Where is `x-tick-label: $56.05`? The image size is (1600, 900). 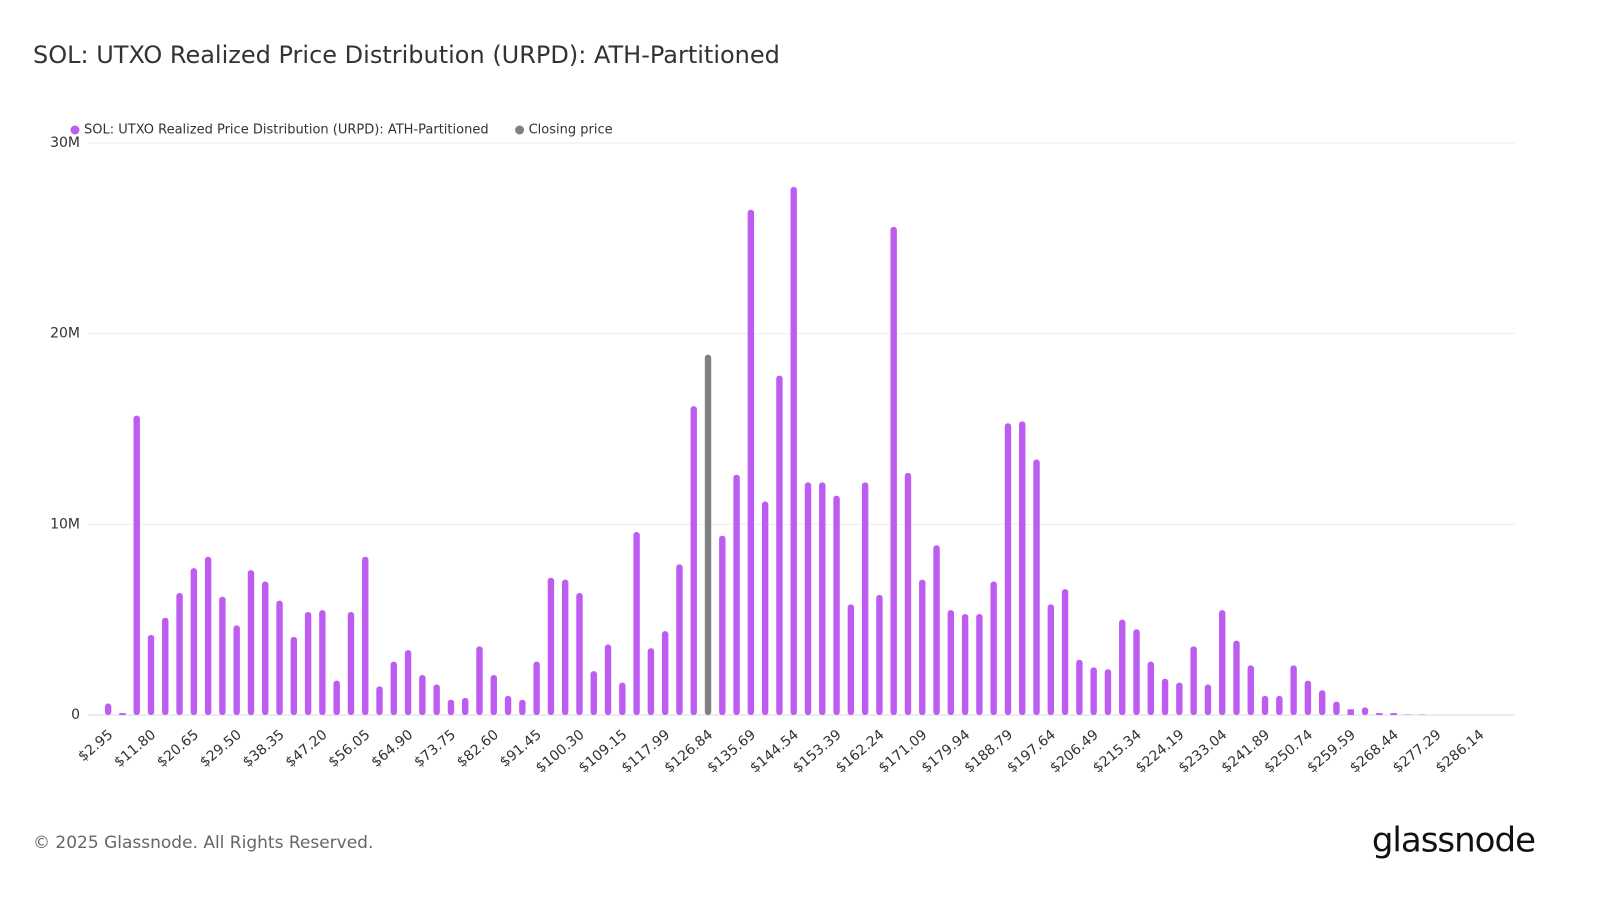 x-tick-label: $56.05 is located at coordinates (350, 749).